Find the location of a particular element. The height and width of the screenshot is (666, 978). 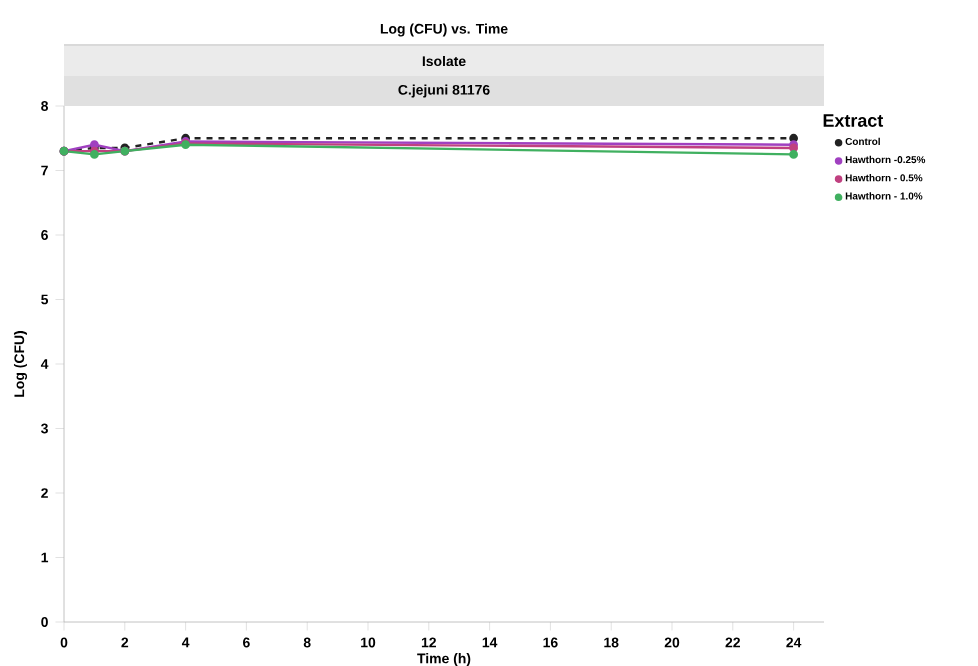

legend-title: Extract is located at coordinates (853, 120).